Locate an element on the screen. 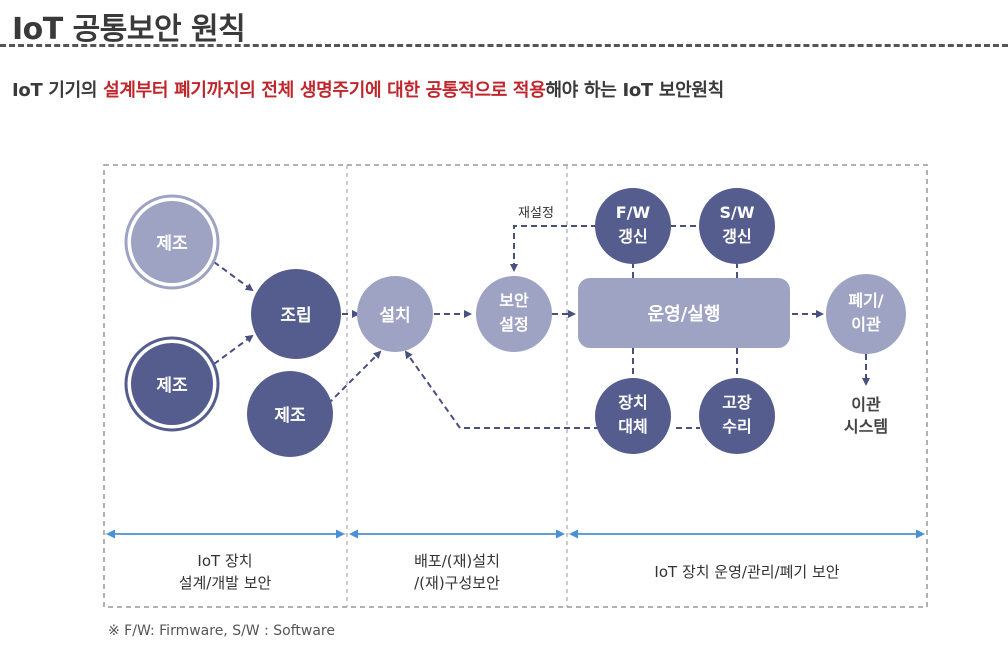  node-device-replace-line2: 대체 is located at coordinates (632, 426).